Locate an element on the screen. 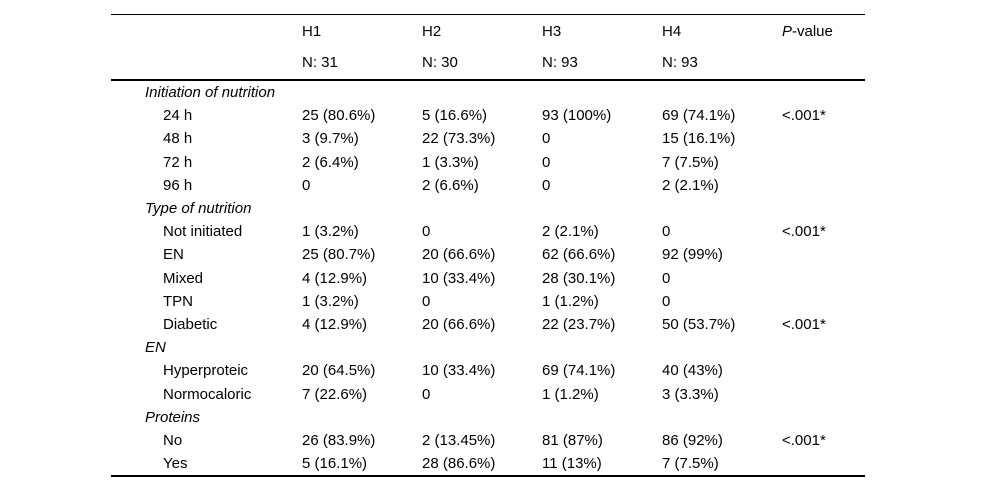 The width and height of the screenshot is (1000, 492). pvalue-suffix: -value is located at coordinates (812, 31).